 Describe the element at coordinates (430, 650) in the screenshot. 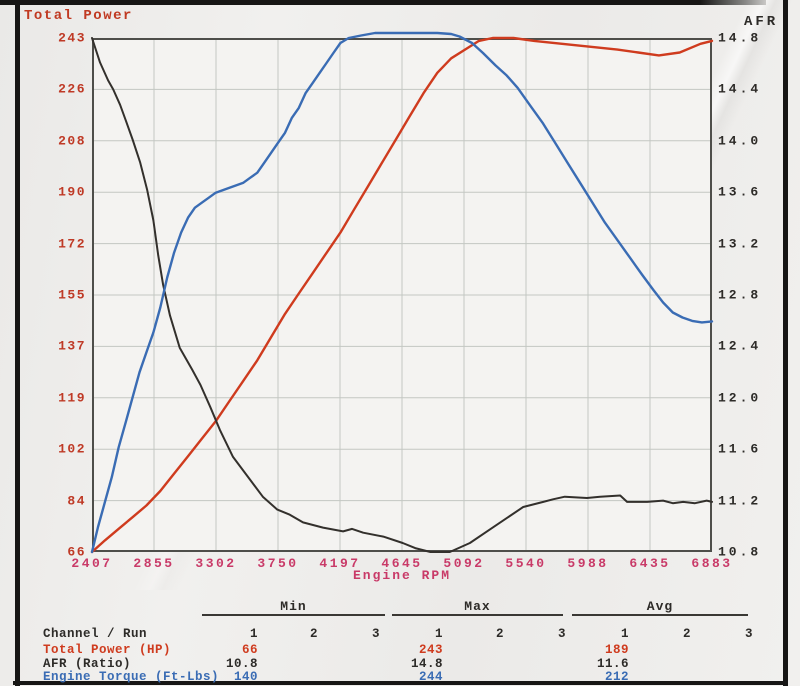

I see `table-value-max: 243` at that location.